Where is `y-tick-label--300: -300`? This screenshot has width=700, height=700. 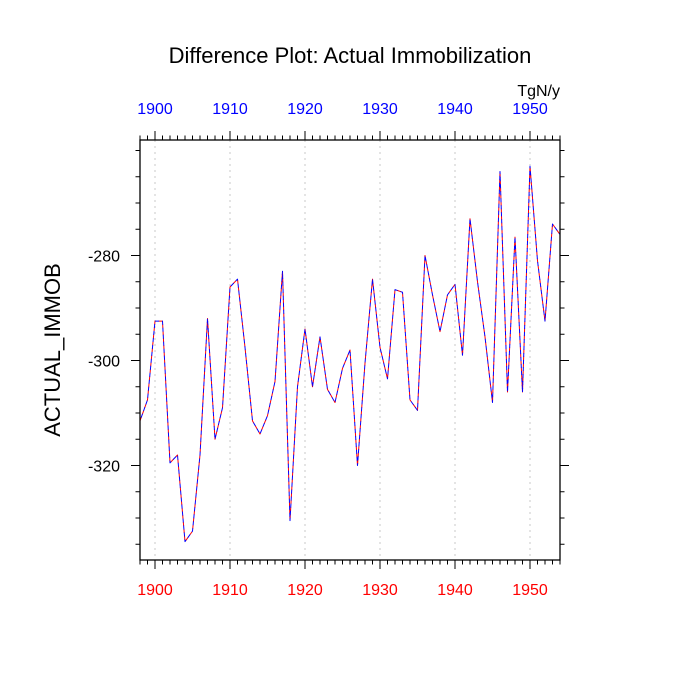 y-tick-label--300: -300 is located at coordinates (104, 362).